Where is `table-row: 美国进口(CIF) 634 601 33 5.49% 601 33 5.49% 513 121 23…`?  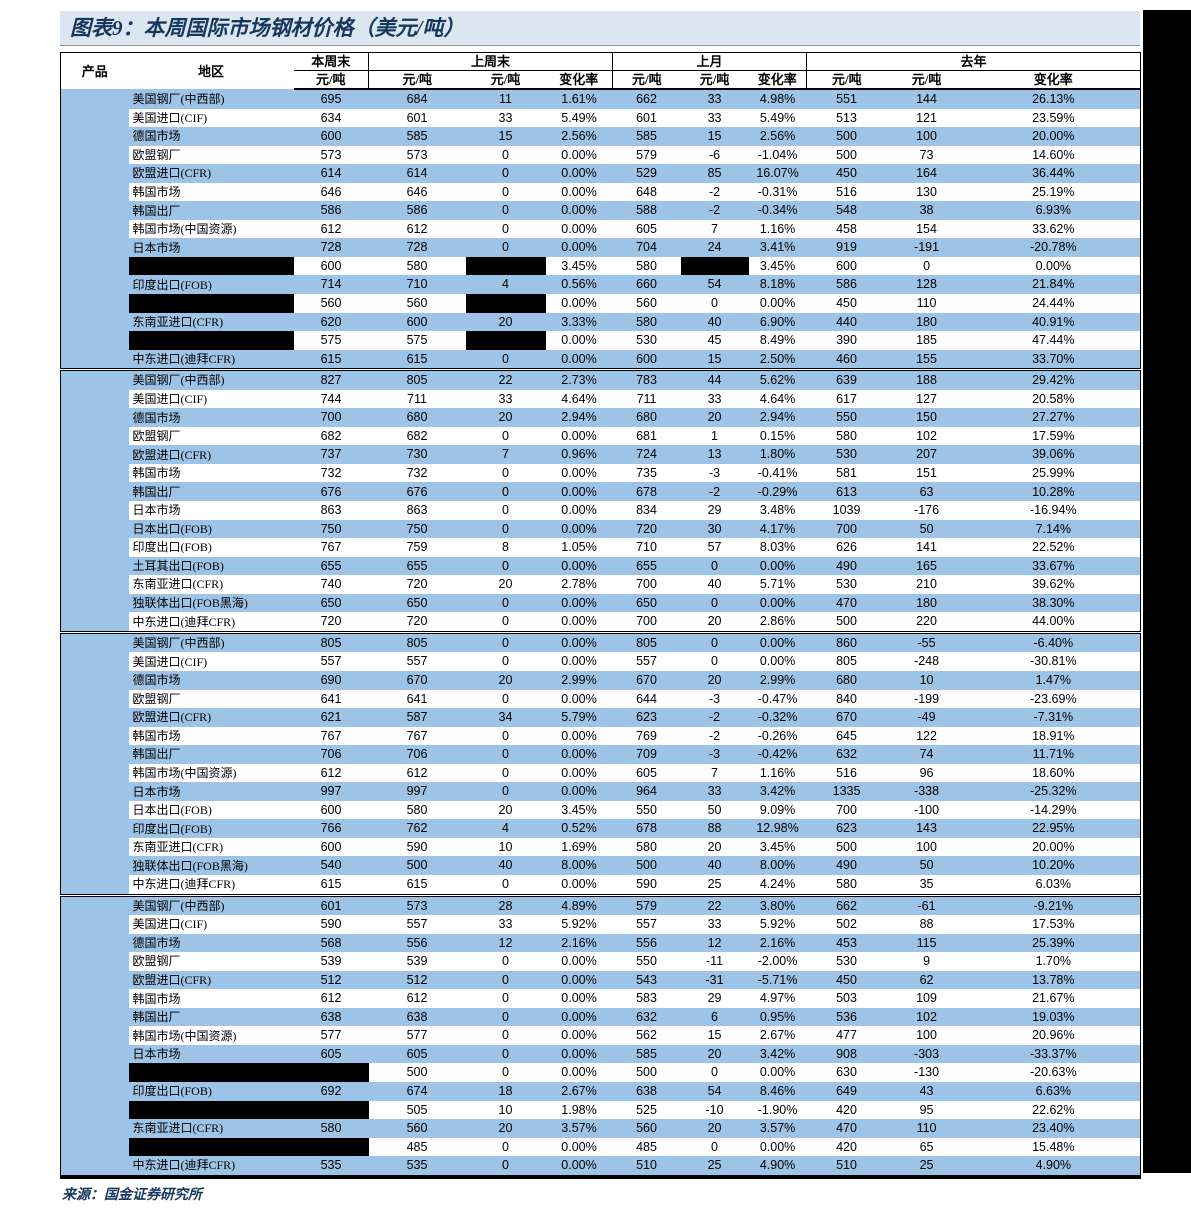 table-row: 美国进口(CIF) 634 601 33 5.49% 601 33 5.49% 513 121 23… is located at coordinates (601, 118).